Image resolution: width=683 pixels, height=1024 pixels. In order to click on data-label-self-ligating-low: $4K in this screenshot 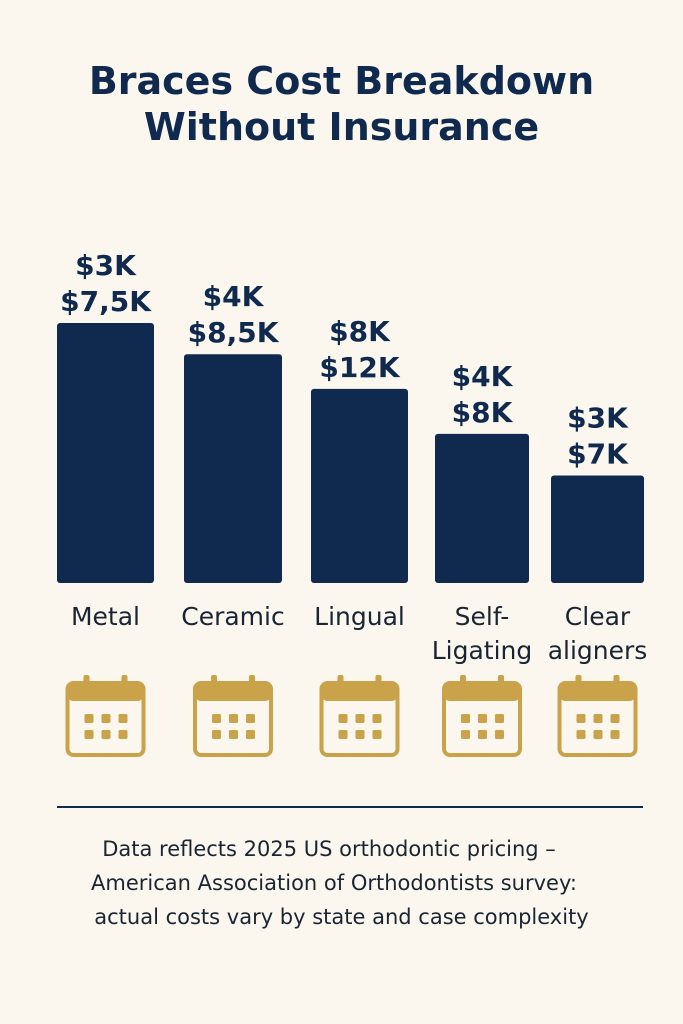, I will do `click(483, 376)`.